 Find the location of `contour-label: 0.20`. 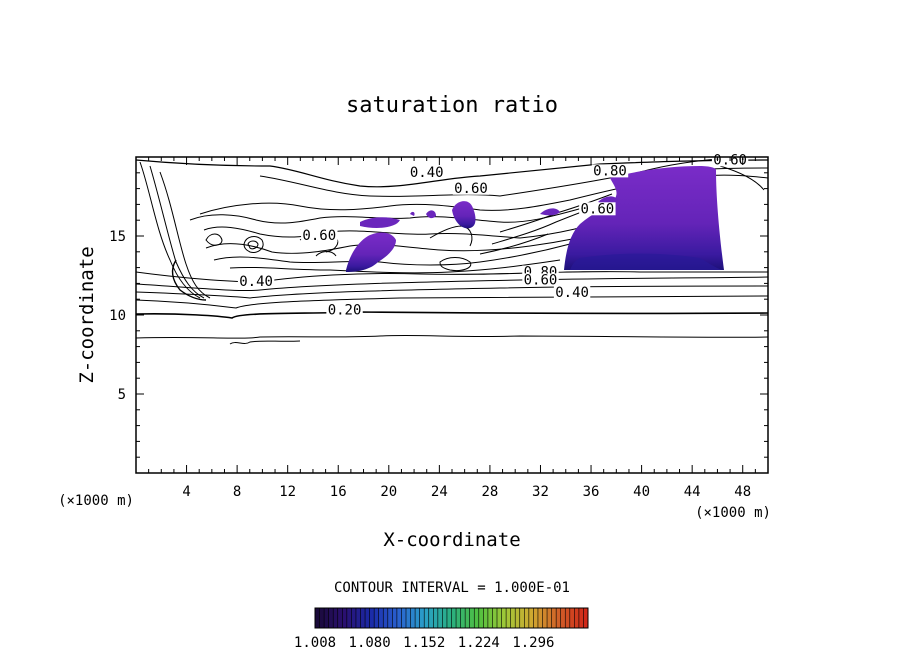

contour-label: 0.20 is located at coordinates (345, 310).